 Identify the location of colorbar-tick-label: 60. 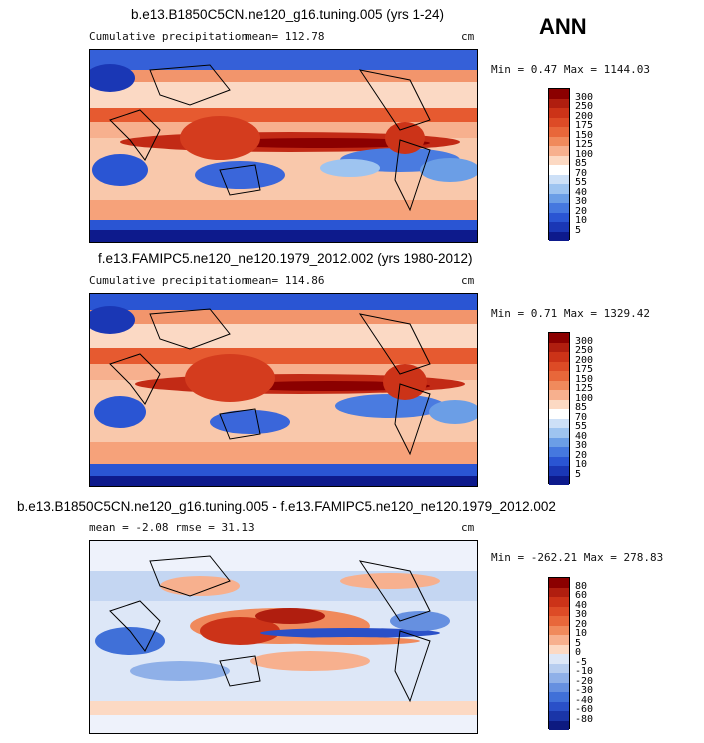
(581, 595).